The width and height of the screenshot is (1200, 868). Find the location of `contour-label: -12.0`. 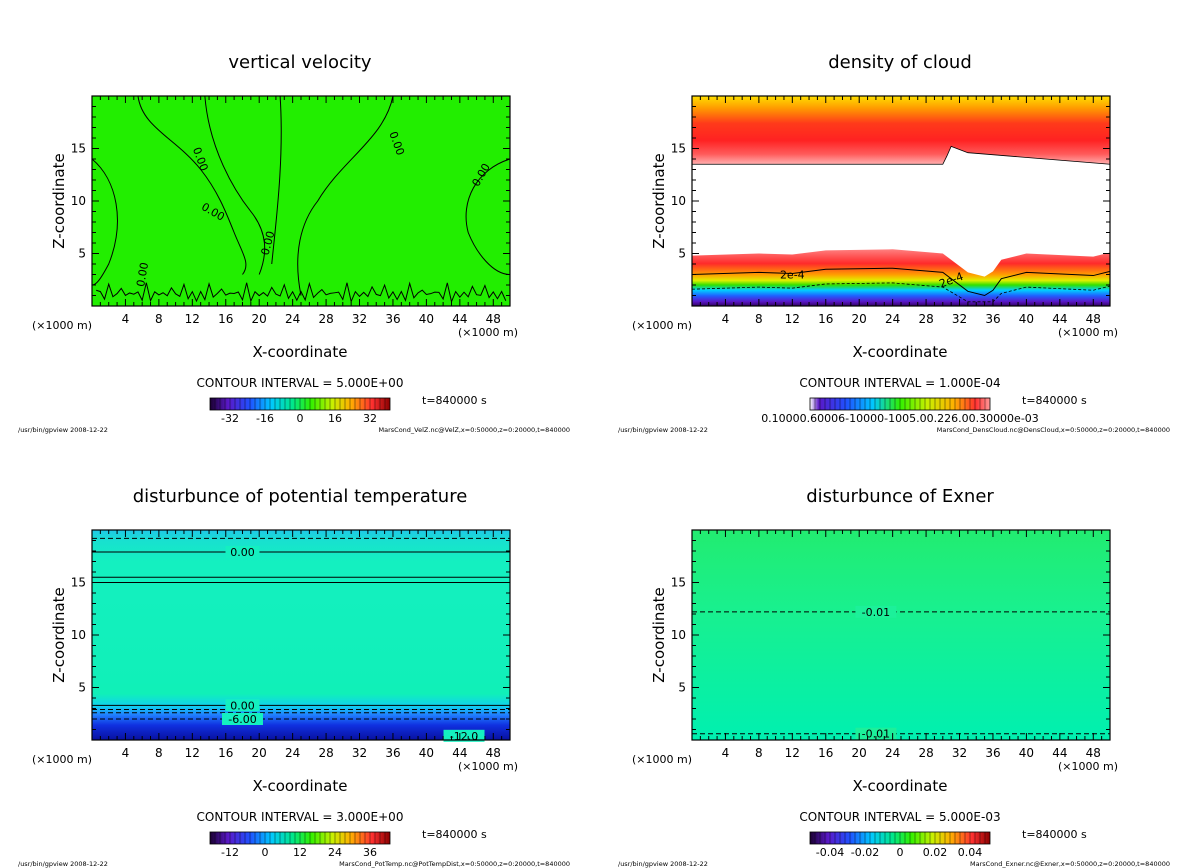

contour-label: -12.0 is located at coordinates (464, 736).